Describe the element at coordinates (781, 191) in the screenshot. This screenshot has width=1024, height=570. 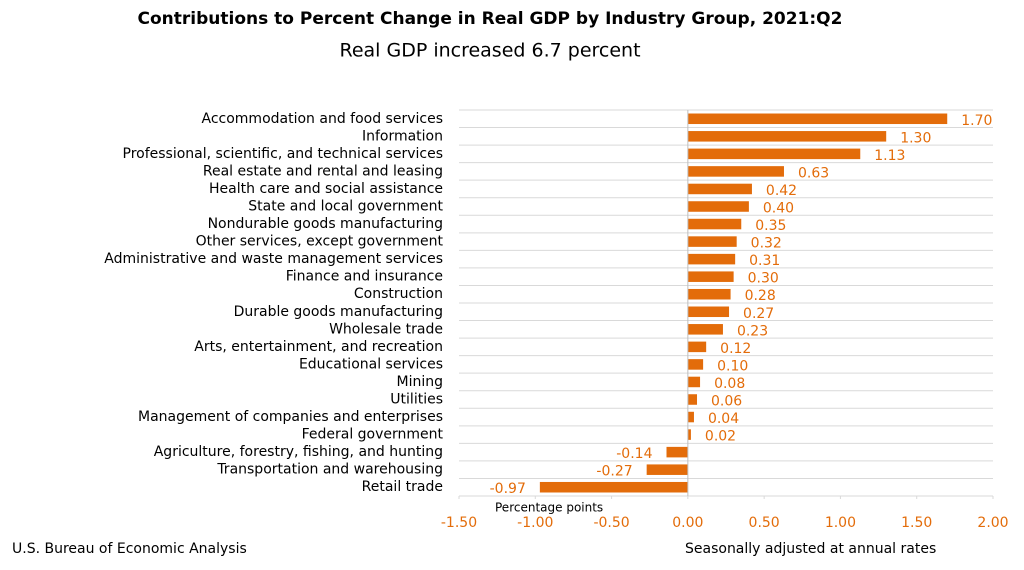
I see `value-label: 0.42` at that location.